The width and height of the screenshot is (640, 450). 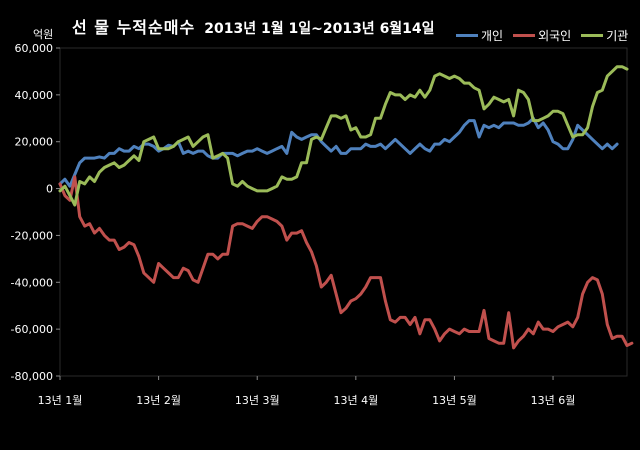 What do you see at coordinates (492, 36) in the screenshot?
I see `legend-label-individual: 개인` at bounding box center [492, 36].